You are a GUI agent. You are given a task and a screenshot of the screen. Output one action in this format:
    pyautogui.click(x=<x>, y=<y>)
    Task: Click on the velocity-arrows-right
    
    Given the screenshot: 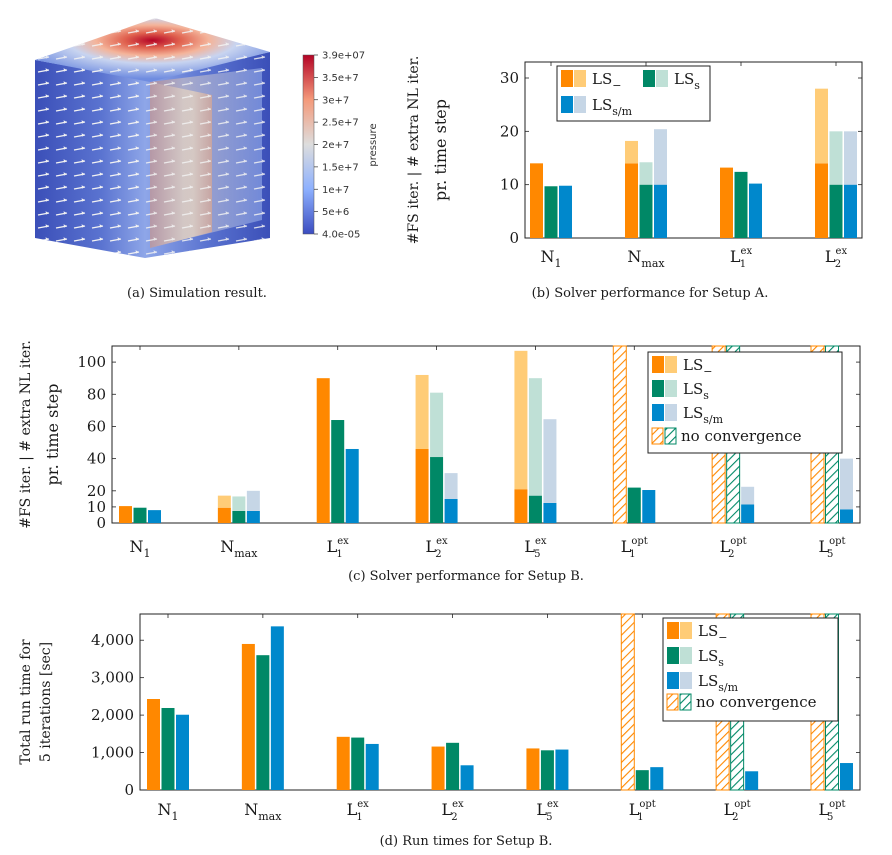 What is the action you would take?
    pyautogui.click(x=207, y=155)
    